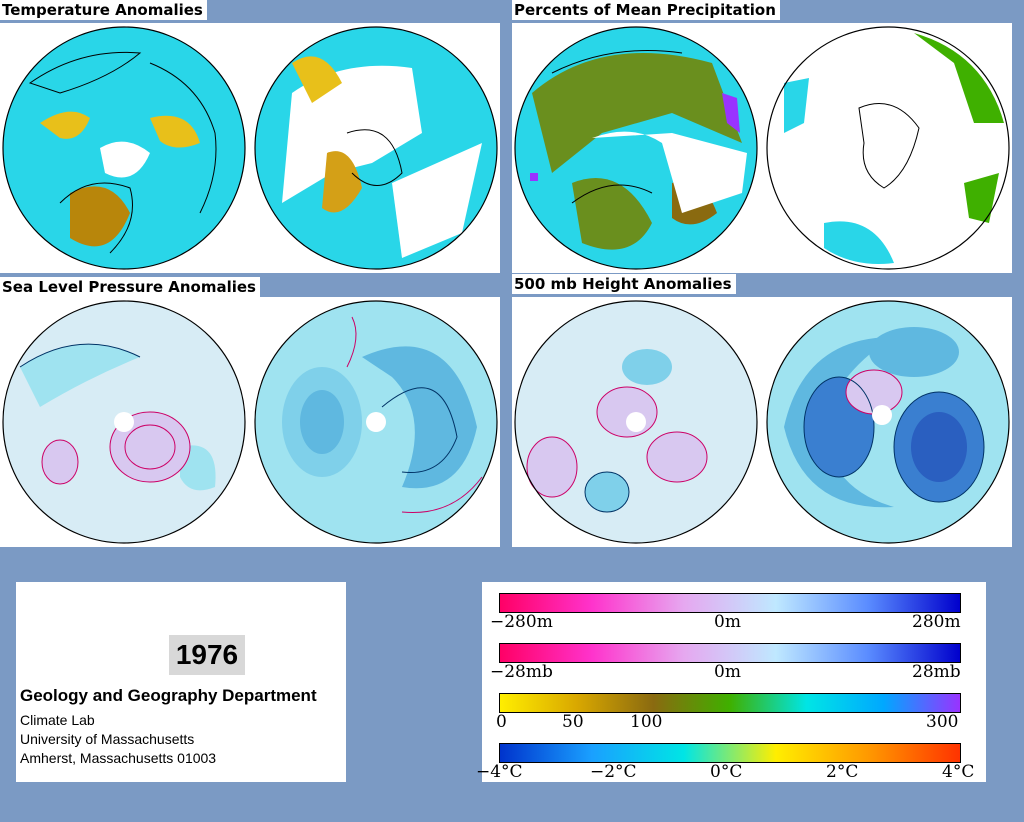 The height and width of the screenshot is (822, 1024). What do you see at coordinates (613, 772) in the screenshot?
I see `temp-label-m2: −2°C` at bounding box center [613, 772].